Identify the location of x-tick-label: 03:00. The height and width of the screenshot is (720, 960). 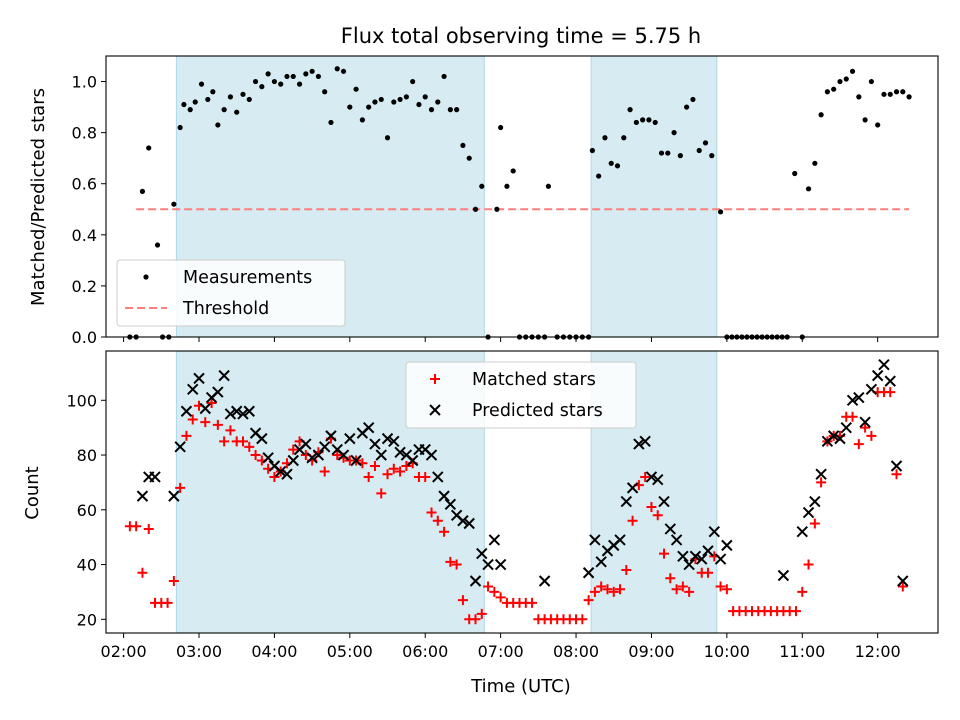
(199, 651).